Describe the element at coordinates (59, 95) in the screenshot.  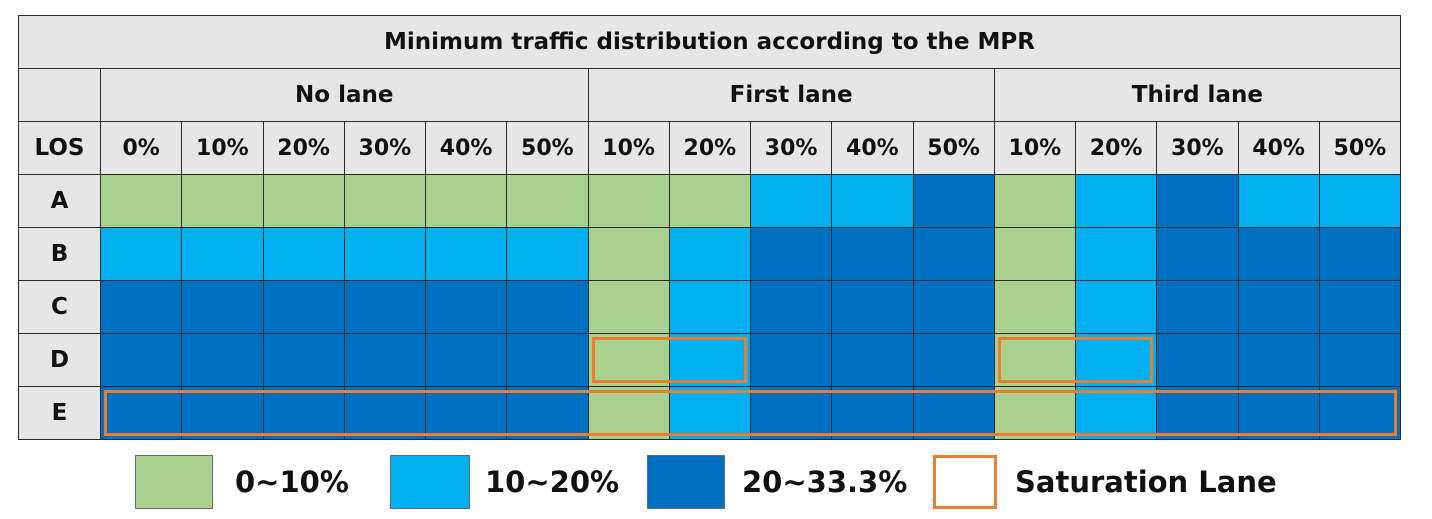
I see `corner-cell` at that location.